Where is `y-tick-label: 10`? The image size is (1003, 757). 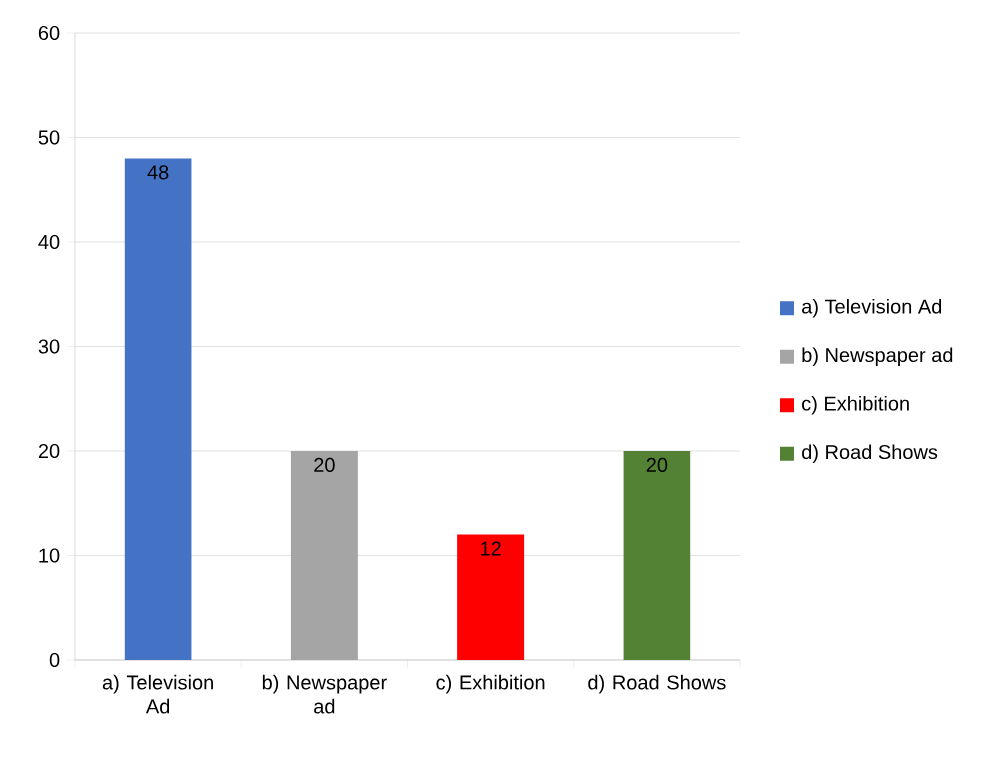 y-tick-label: 10 is located at coordinates (49, 555).